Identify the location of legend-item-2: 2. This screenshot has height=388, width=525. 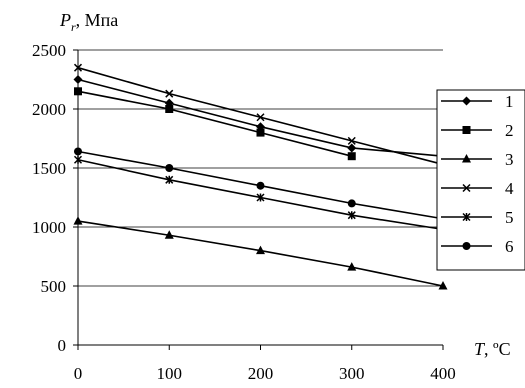
(477, 130).